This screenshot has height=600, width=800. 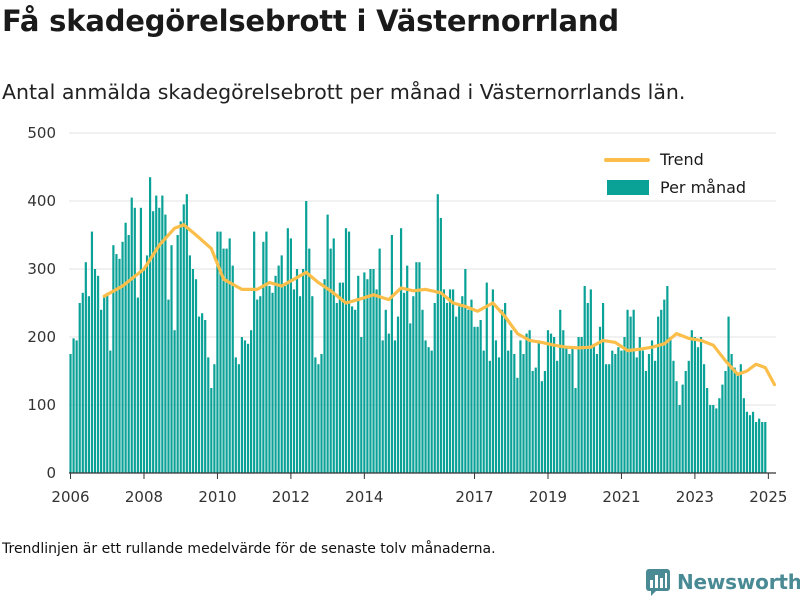 What do you see at coordinates (681, 159) in the screenshot?
I see `legend-trend-label: Trend` at bounding box center [681, 159].